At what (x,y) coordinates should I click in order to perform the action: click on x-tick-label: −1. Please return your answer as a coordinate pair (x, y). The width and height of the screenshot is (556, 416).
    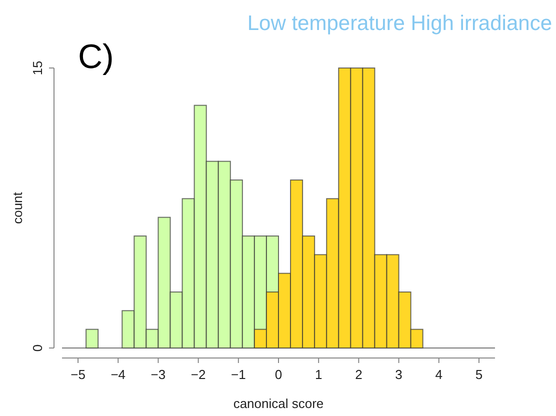
    Looking at the image, I should click on (238, 374).